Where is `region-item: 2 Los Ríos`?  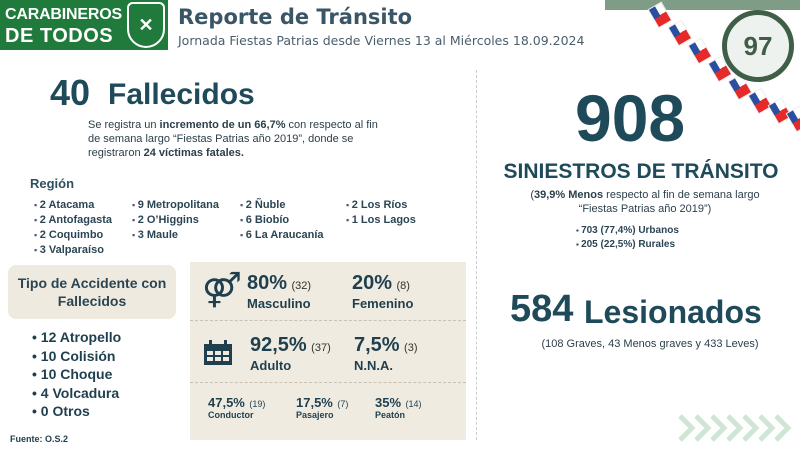 region-item: 2 Los Ríos is located at coordinates (381, 205).